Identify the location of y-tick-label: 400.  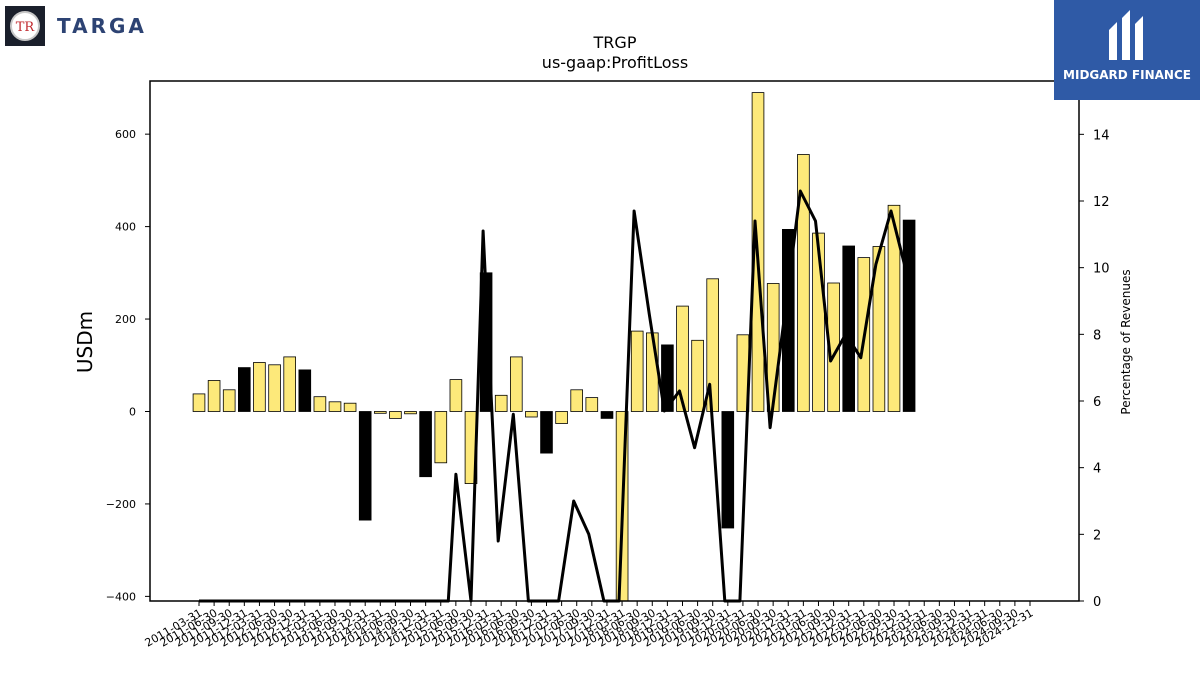
(125, 227).